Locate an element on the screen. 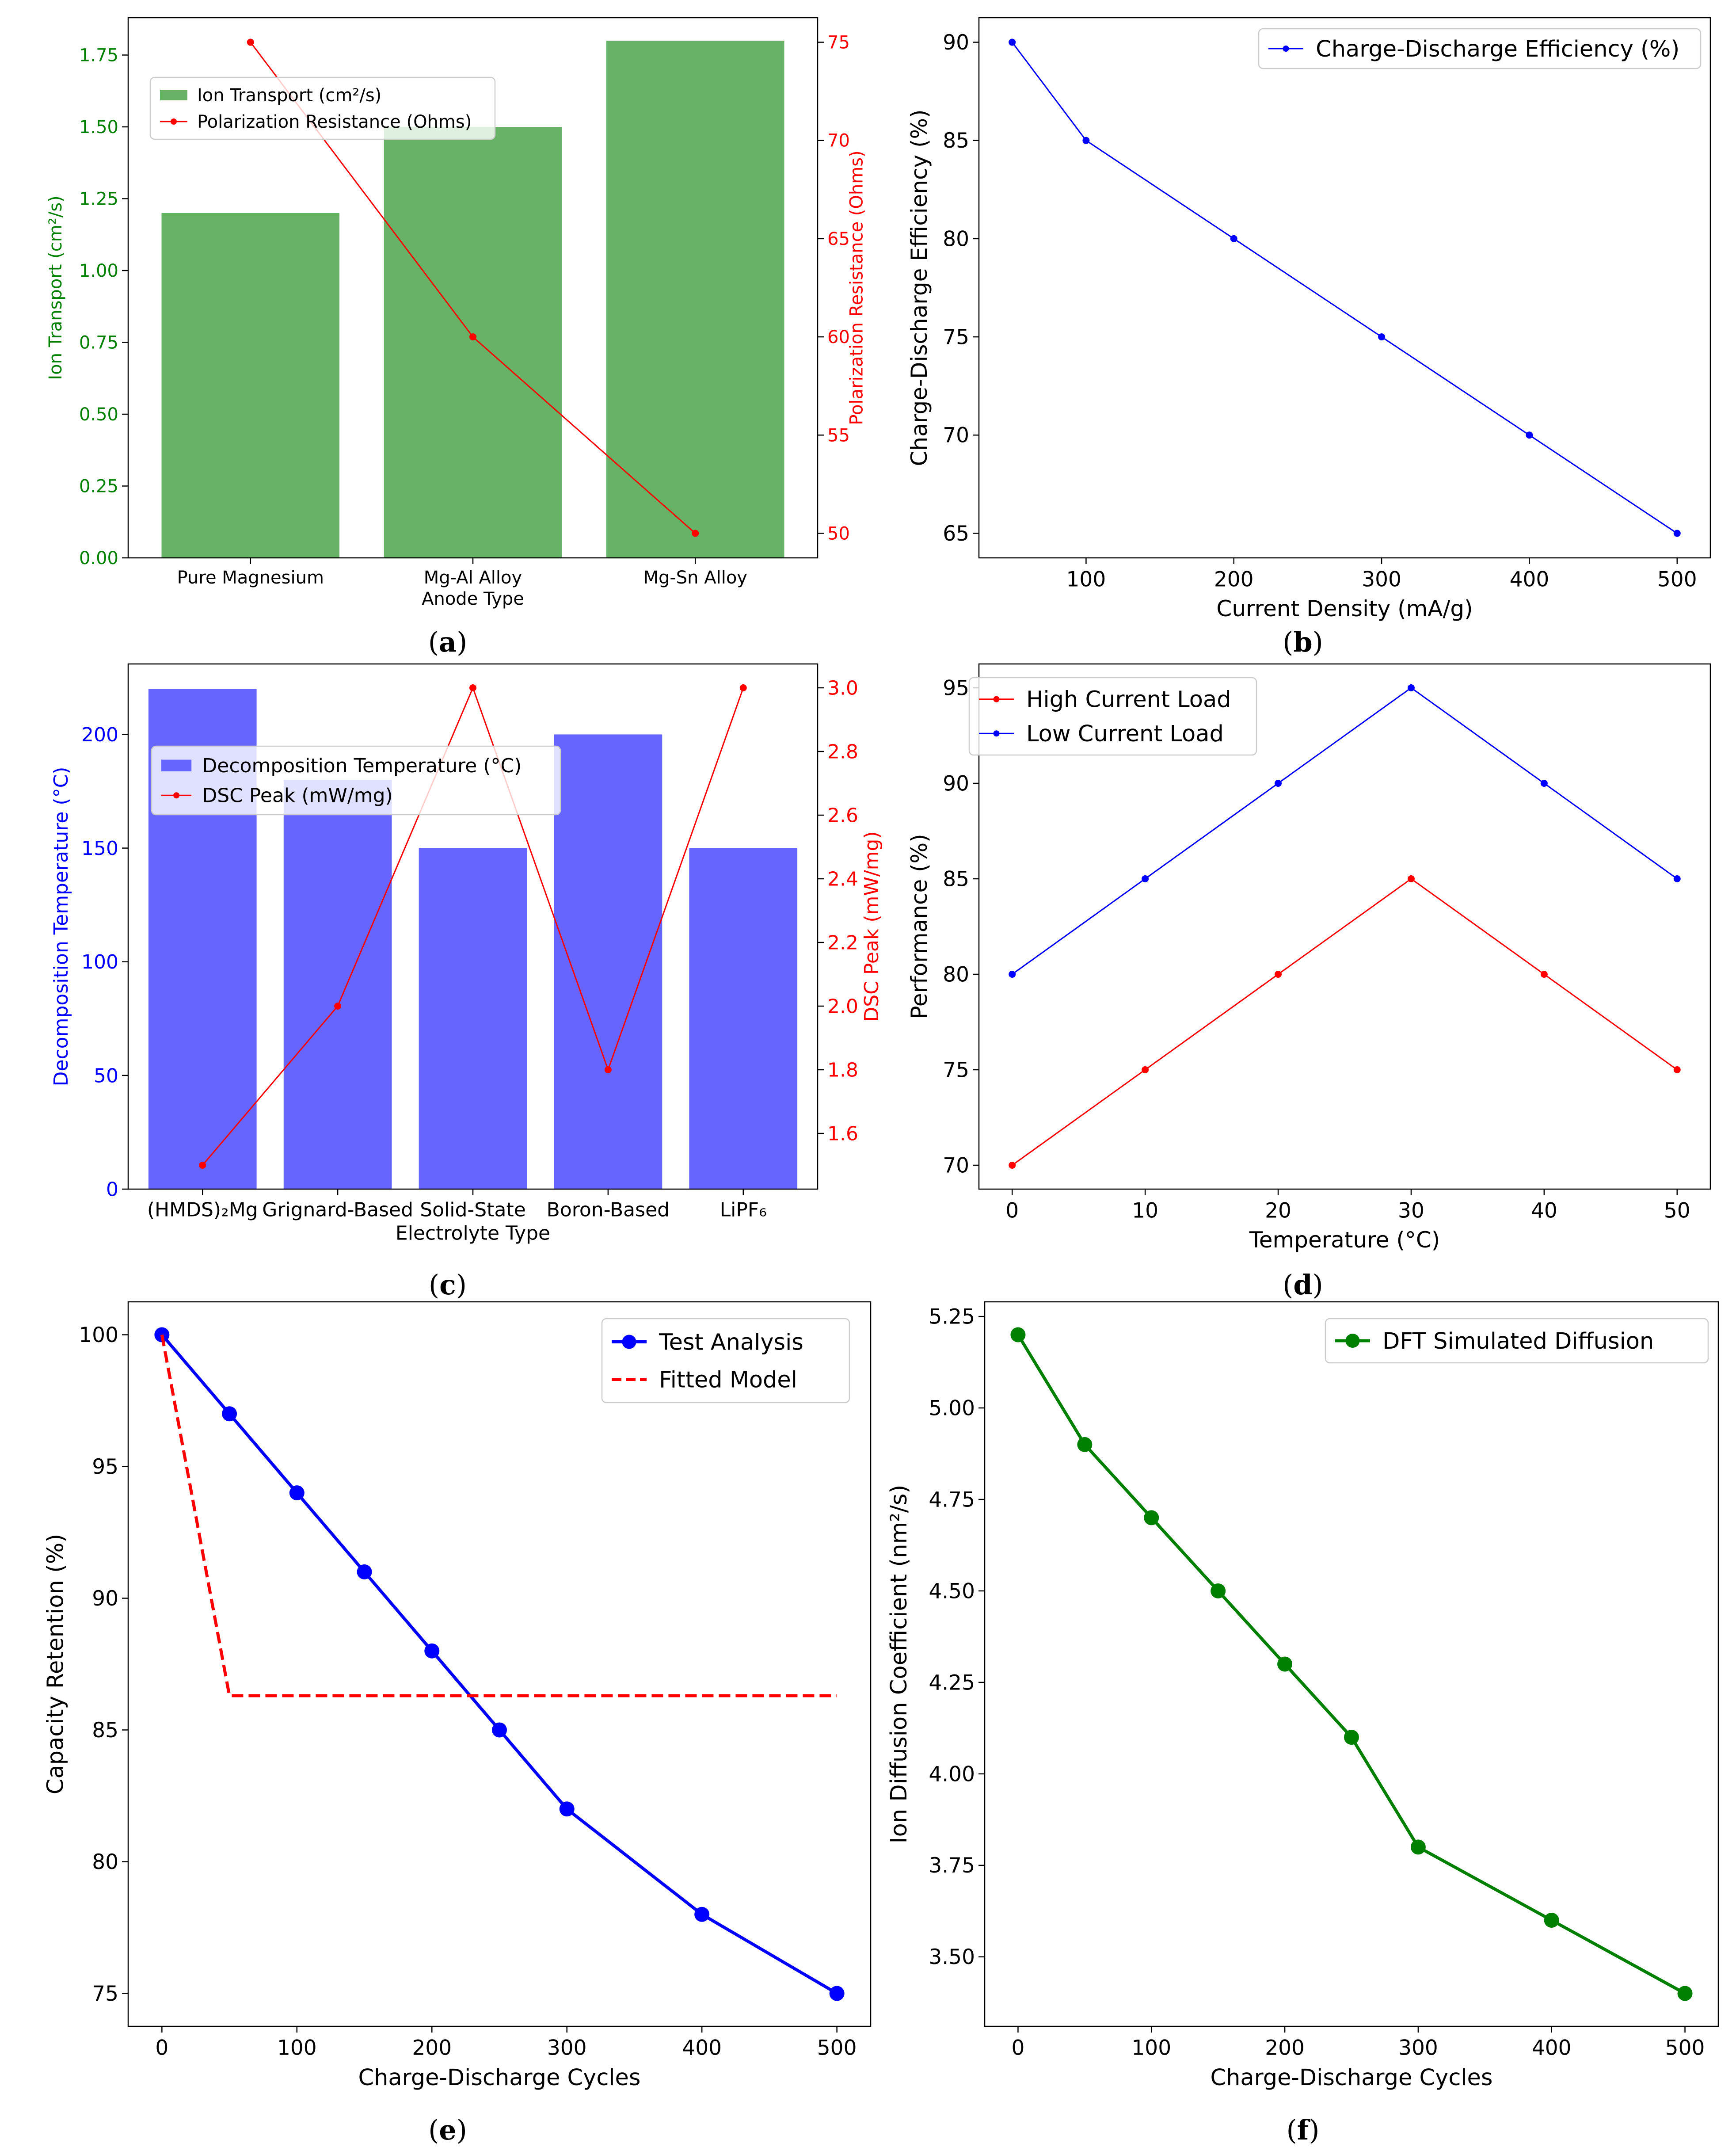 The height and width of the screenshot is (2151, 1736). ytick-label-left-f: 4.75 is located at coordinates (952, 1499).